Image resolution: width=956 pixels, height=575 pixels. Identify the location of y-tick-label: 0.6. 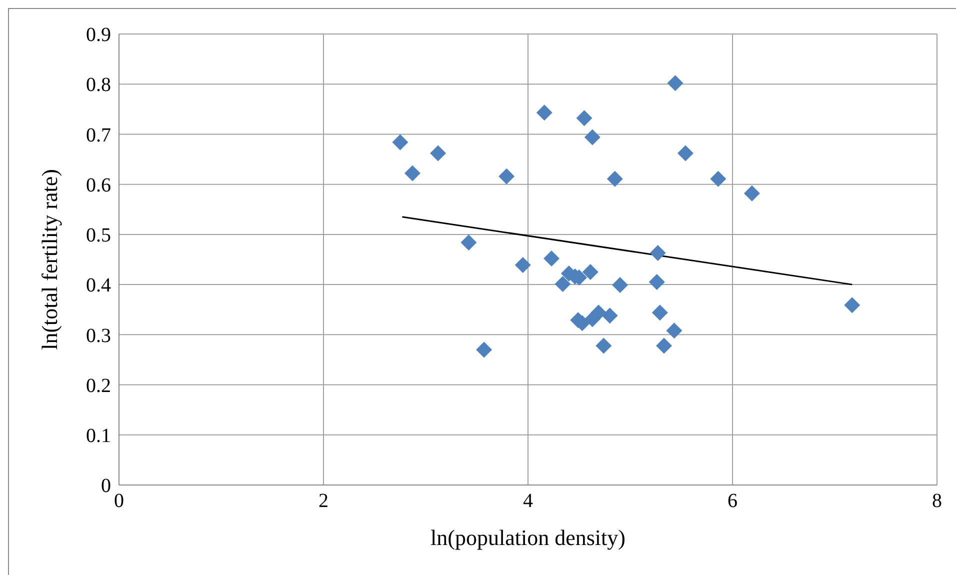
(98, 185).